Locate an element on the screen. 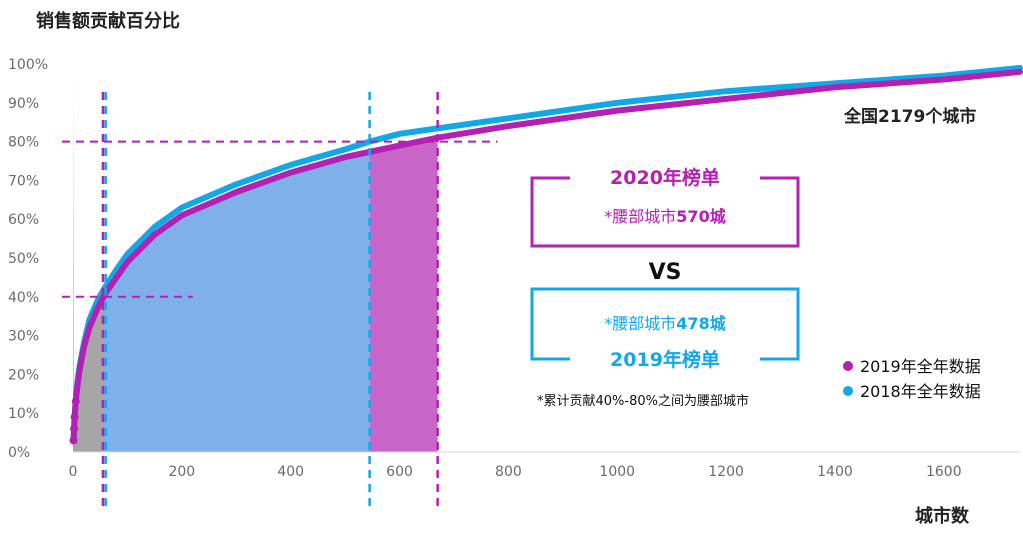  box-2020-line: *腰部城市570城 is located at coordinates (664, 216).